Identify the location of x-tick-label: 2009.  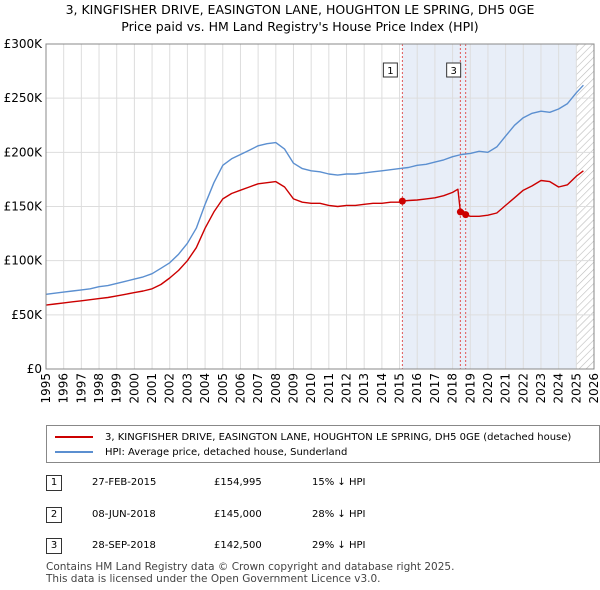
(293, 388).